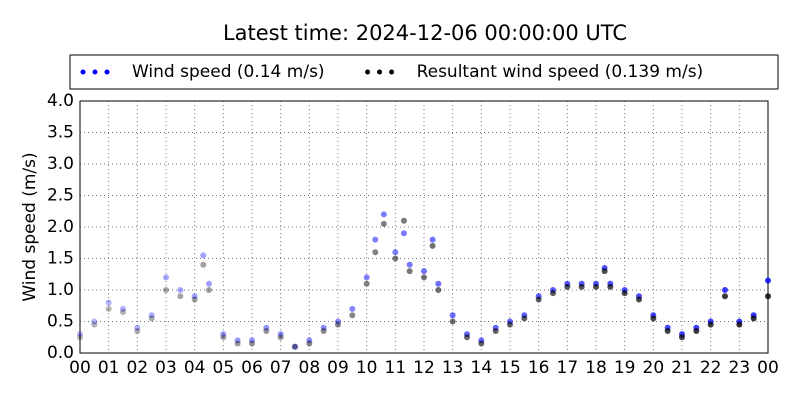 This screenshot has height=404, width=800. I want to click on x-tick-label: 06, so click(252, 368).